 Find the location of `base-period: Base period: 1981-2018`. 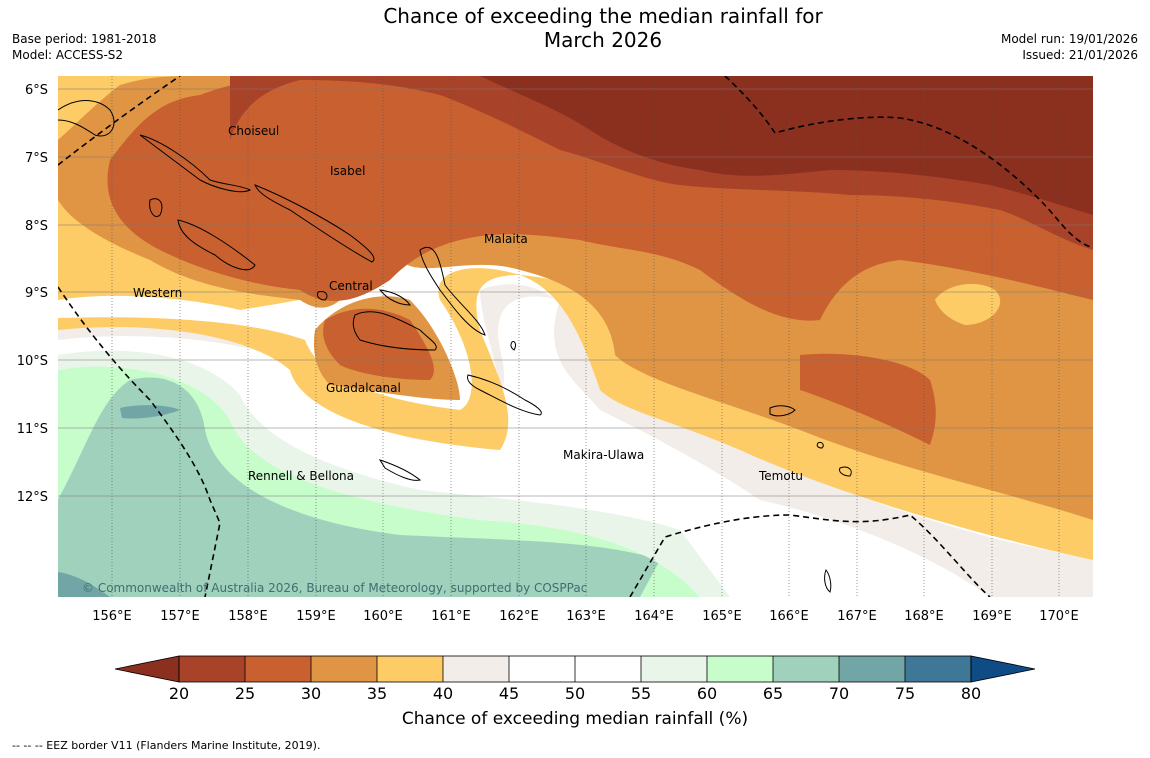

base-period: Base period: 1981-2018 is located at coordinates (84, 39).